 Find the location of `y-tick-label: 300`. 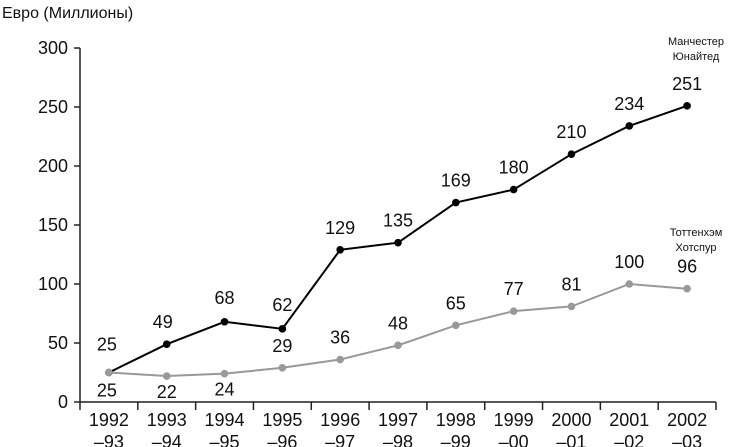

y-tick-label: 300 is located at coordinates (53, 48).